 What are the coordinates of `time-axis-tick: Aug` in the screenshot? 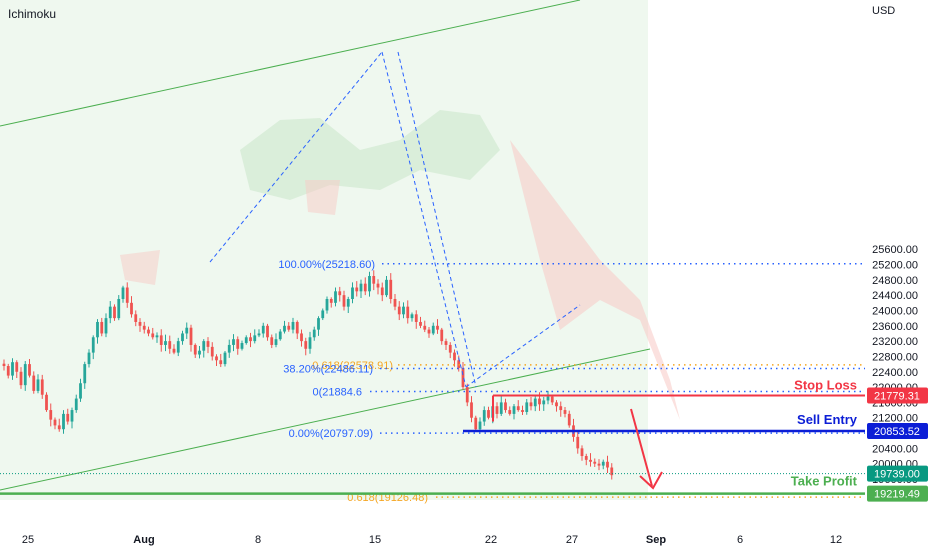 It's located at (143, 540).